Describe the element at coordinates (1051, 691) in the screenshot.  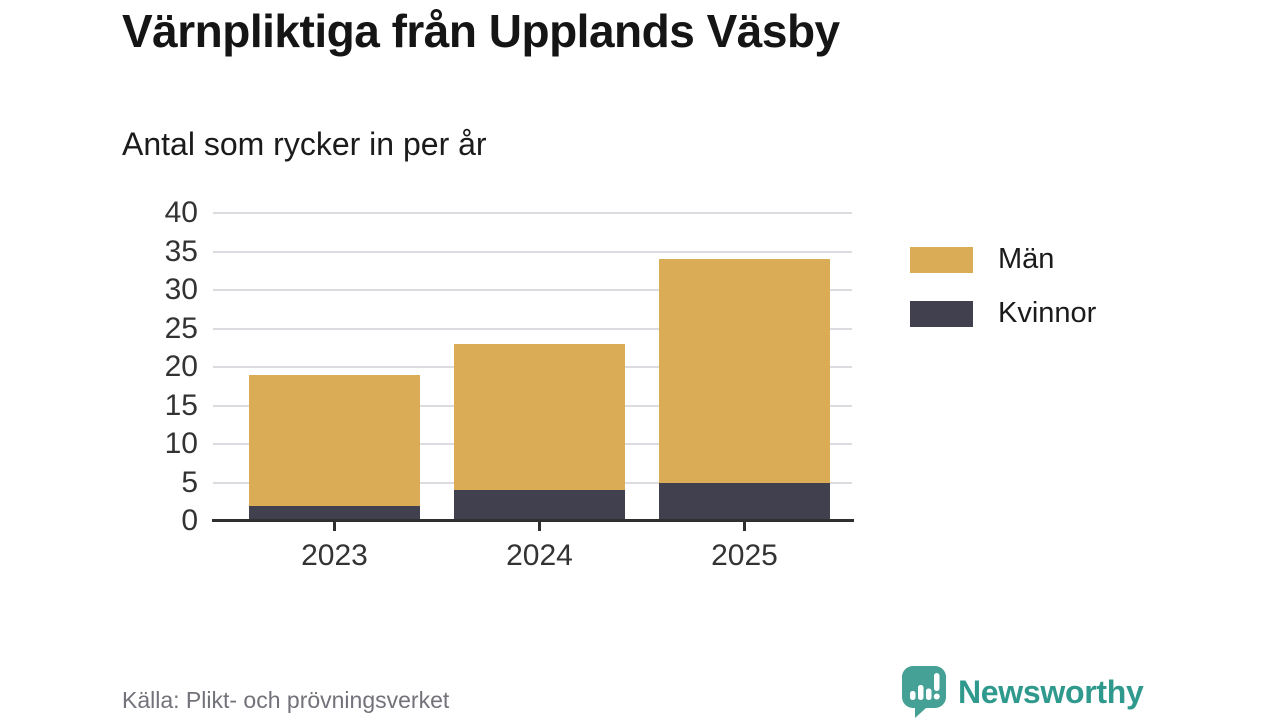
I see `brand-name: Newsworthy` at that location.